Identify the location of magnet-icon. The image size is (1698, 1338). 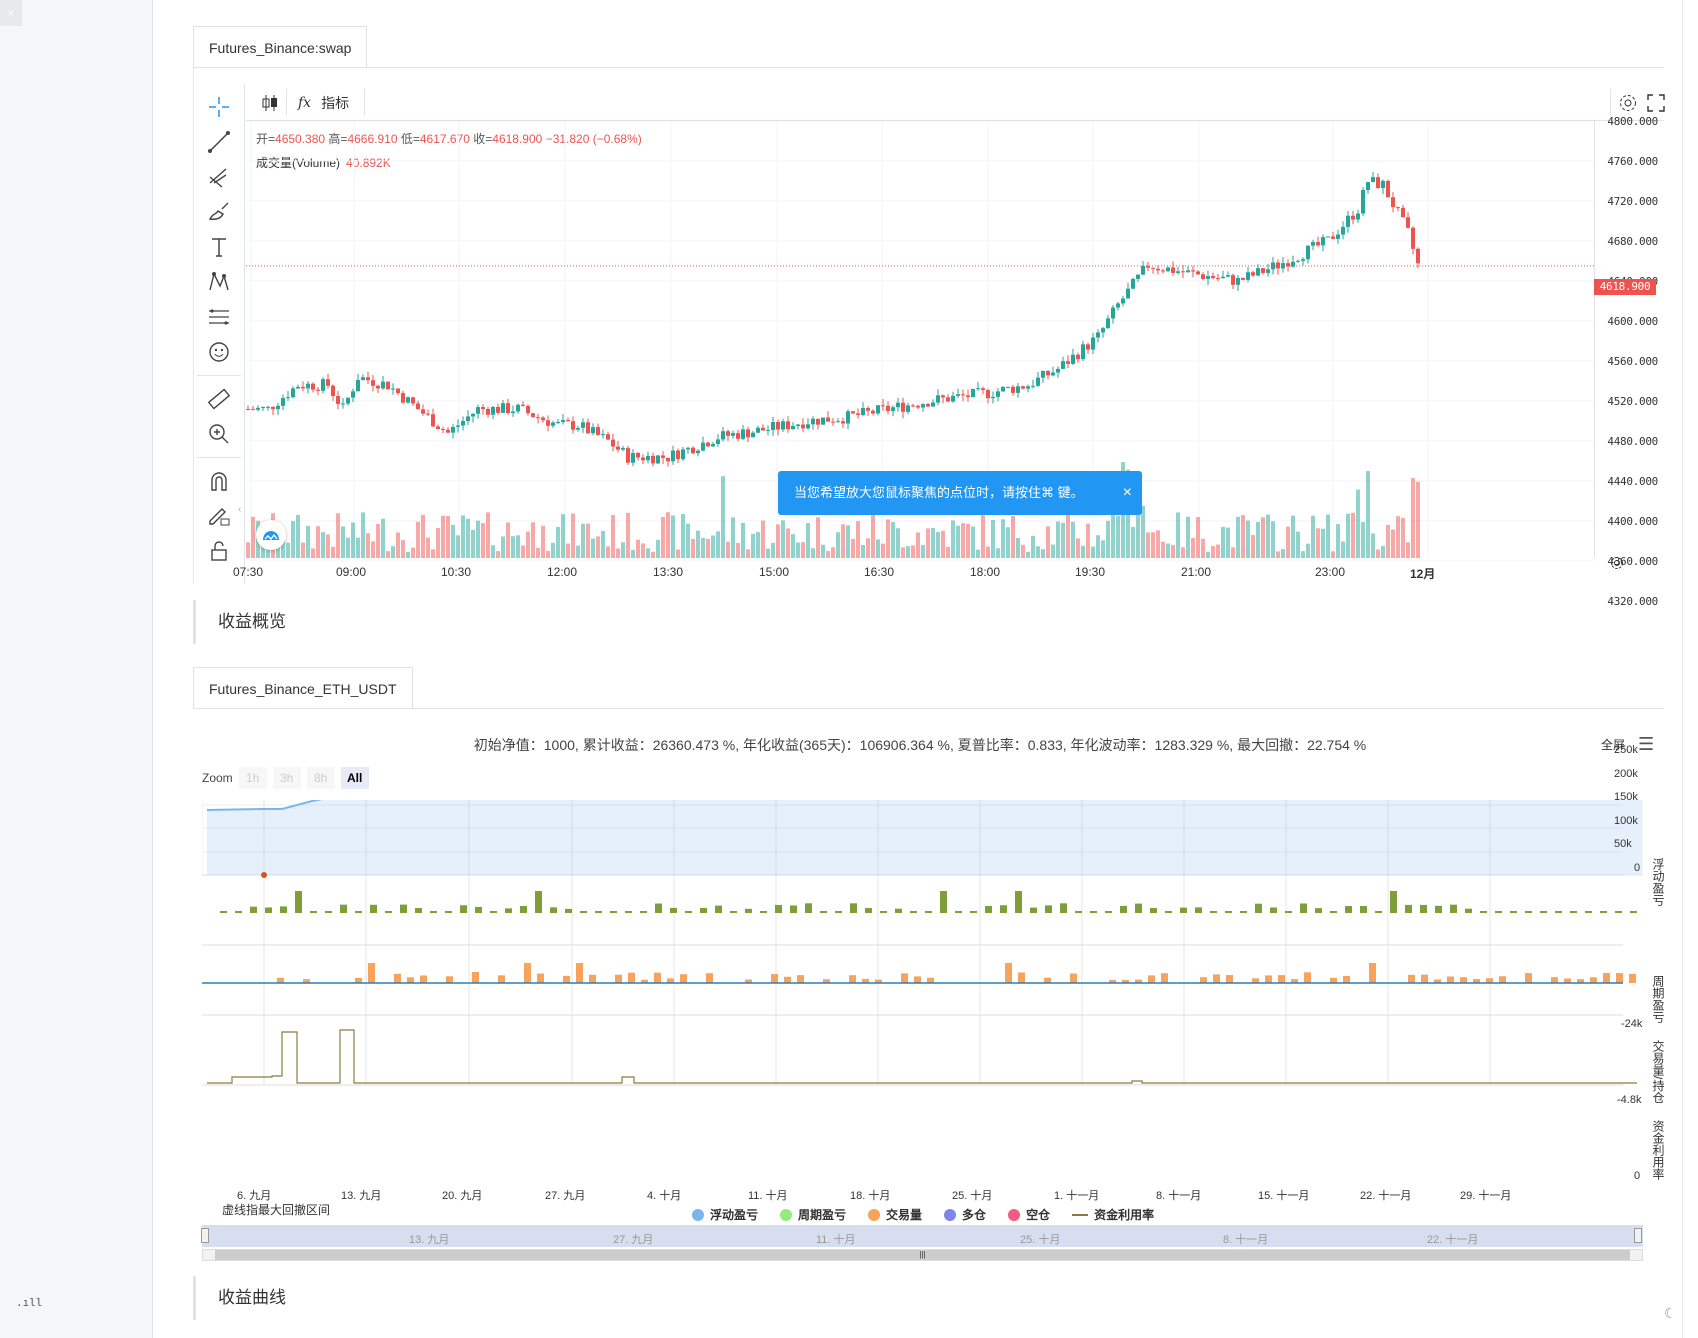
(219, 481).